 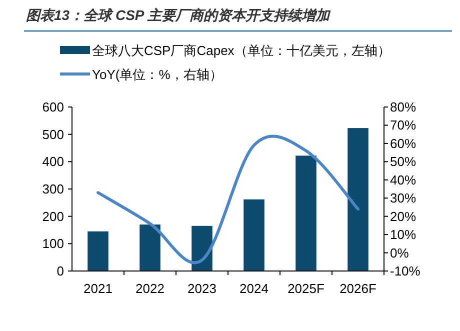 I want to click on y2-tick-label: 30%, so click(x=403, y=198).